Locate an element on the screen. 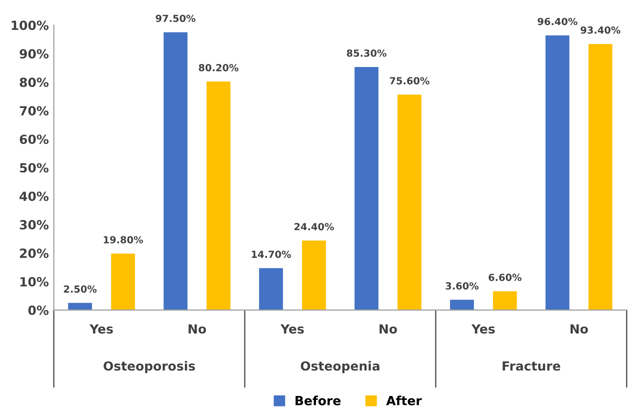  legend-label: Before is located at coordinates (318, 401).